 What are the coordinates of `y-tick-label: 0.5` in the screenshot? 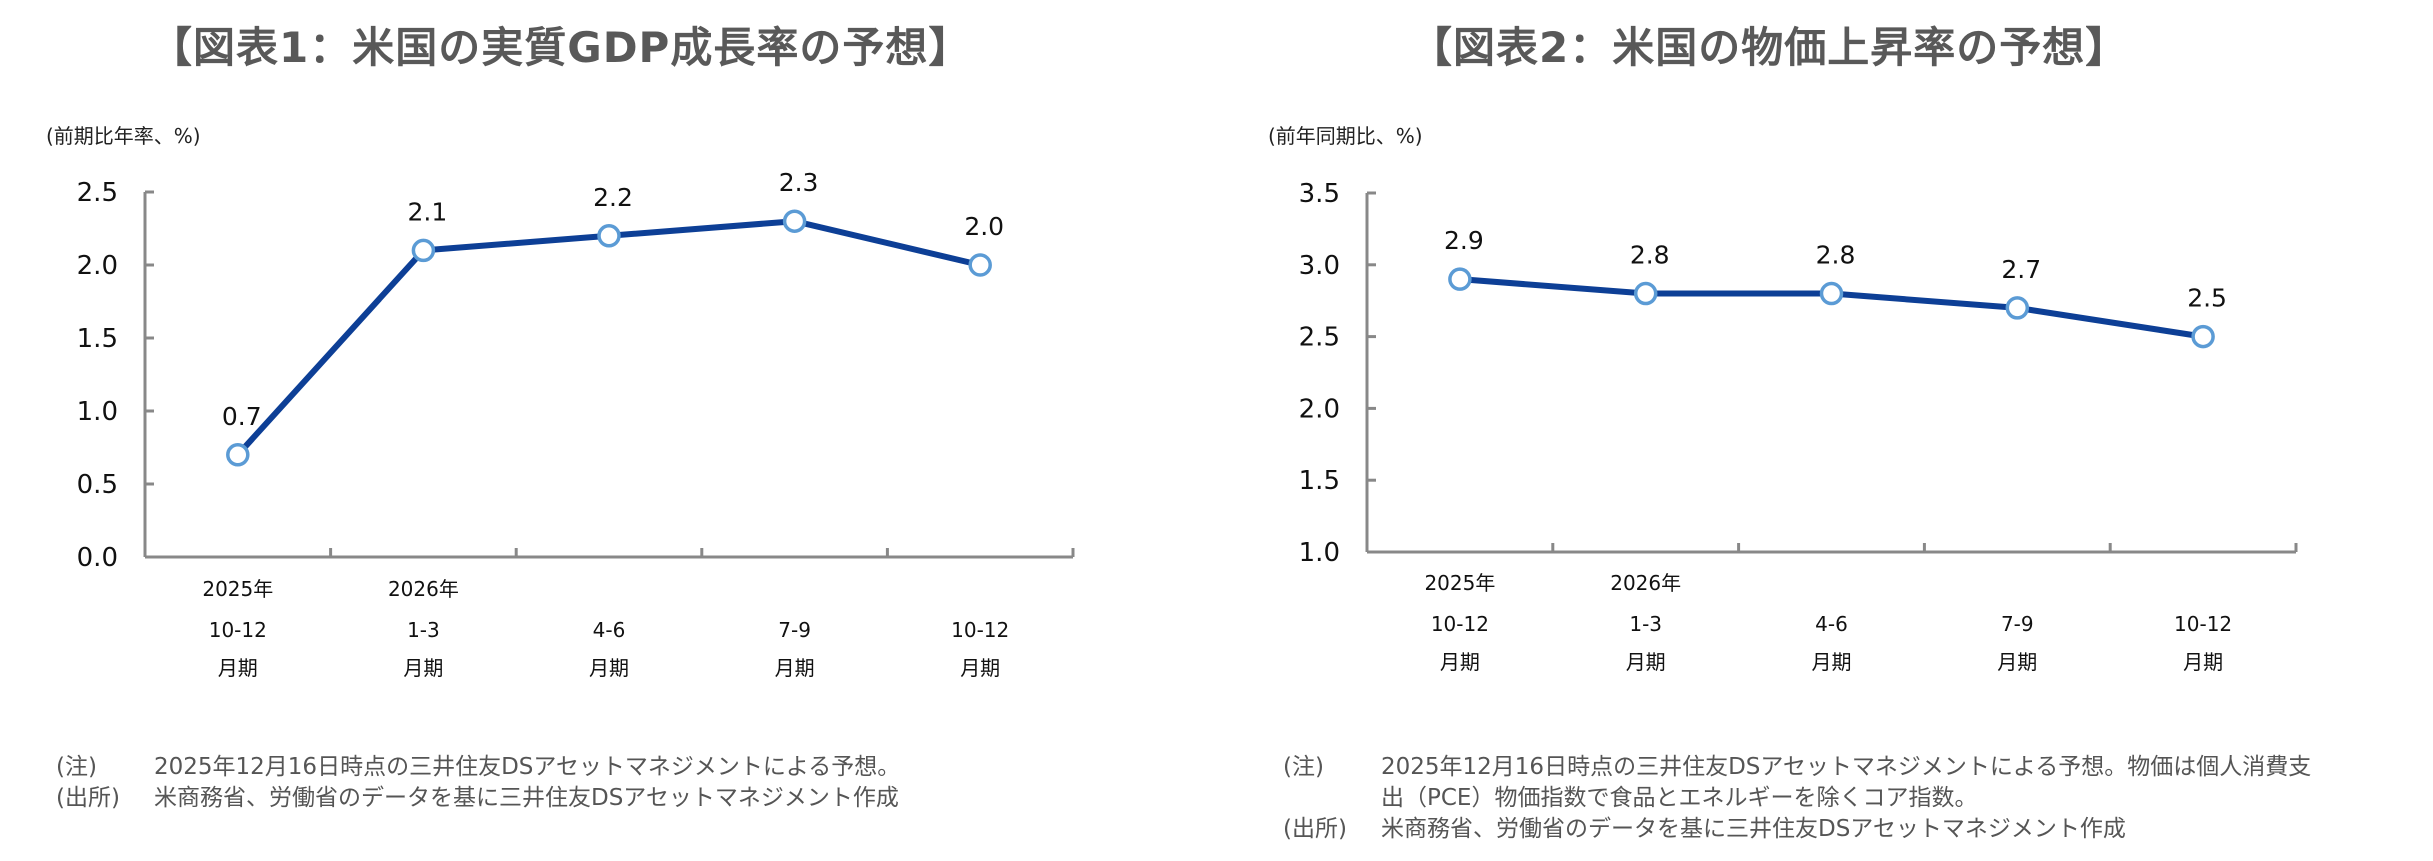 It's located at (97, 485).